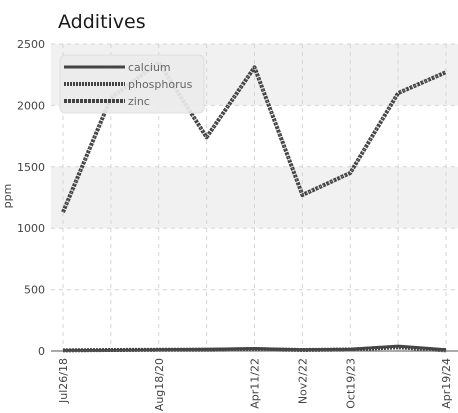 Image resolution: width=458 pixels, height=413 pixels. Describe the element at coordinates (31, 44) in the screenshot. I see `y-tick-label: 2500` at that location.